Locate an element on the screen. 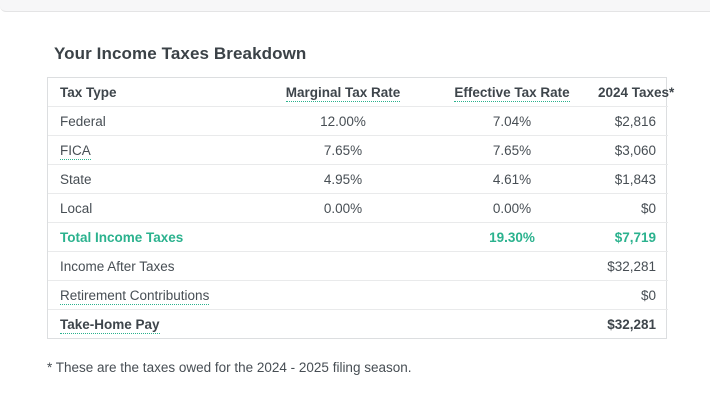 Image resolution: width=710 pixels, height=405 pixels. cell-taxes: $1,843 is located at coordinates (627, 179).